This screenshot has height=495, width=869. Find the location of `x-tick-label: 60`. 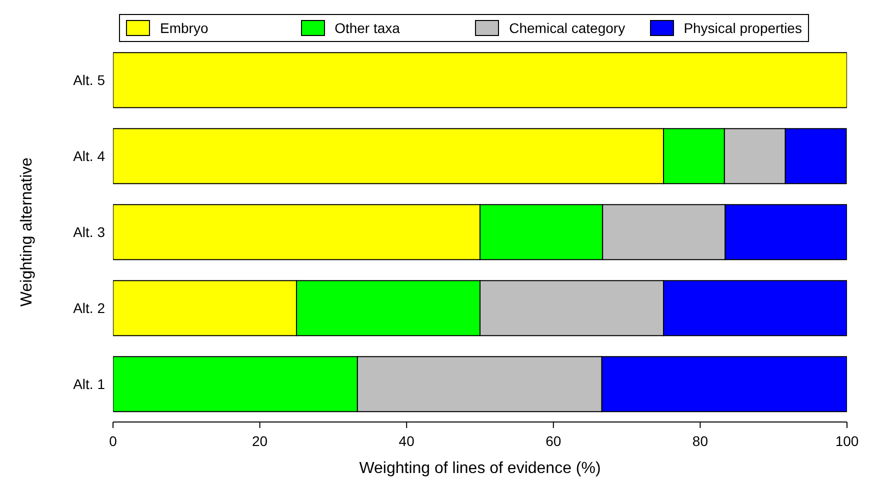

x-tick-label: 60 is located at coordinates (554, 440).